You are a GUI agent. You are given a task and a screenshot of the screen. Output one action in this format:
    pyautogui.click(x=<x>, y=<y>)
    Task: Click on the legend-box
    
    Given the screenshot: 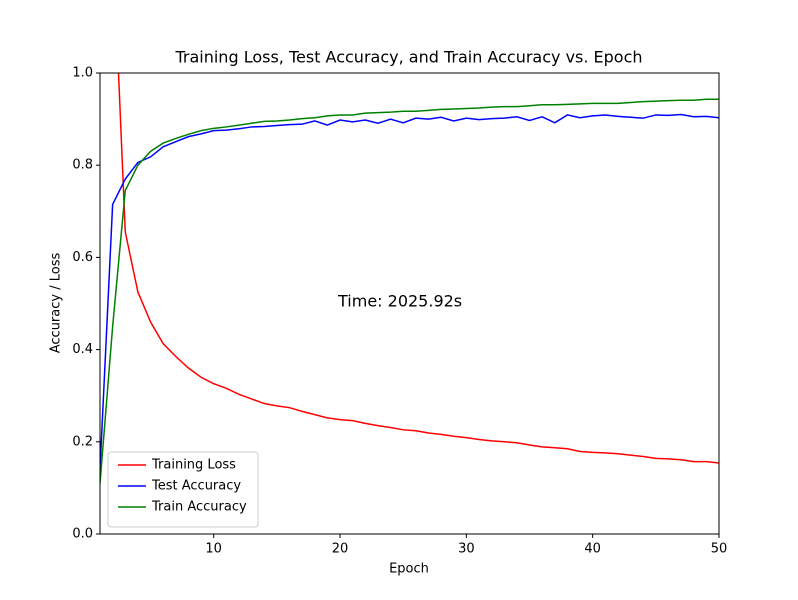 What is the action you would take?
    pyautogui.click(x=183, y=489)
    